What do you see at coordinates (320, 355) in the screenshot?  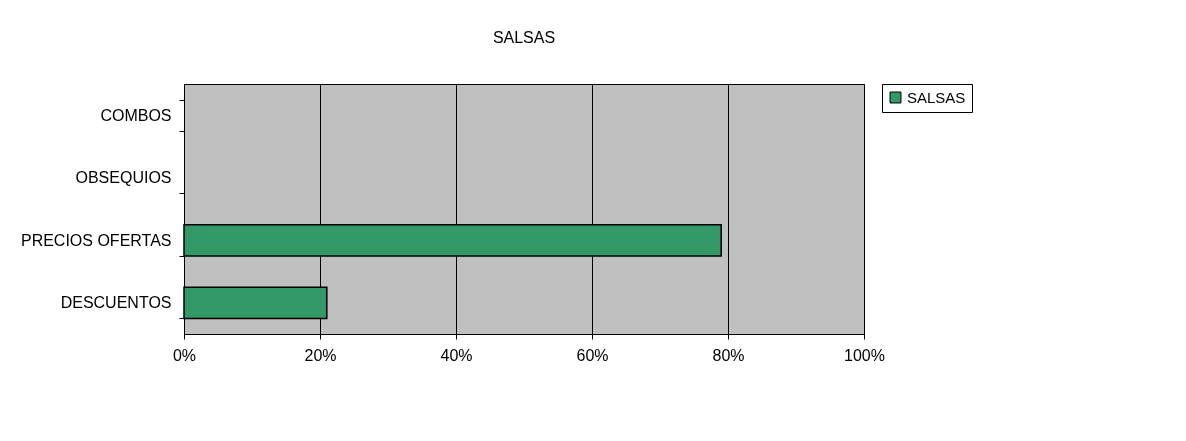 I see `x-tick-label: 20%` at bounding box center [320, 355].